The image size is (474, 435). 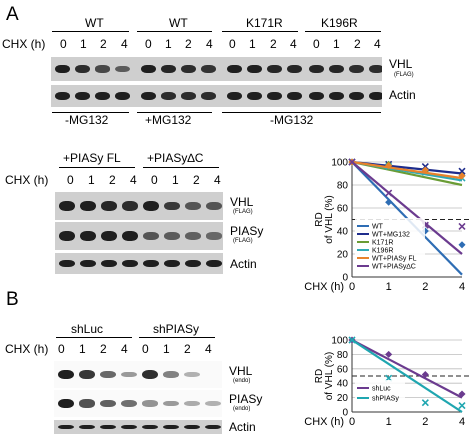 What do you see at coordinates (402, 95) in the screenshot?
I see `actin-label: Actin` at bounding box center [402, 95].